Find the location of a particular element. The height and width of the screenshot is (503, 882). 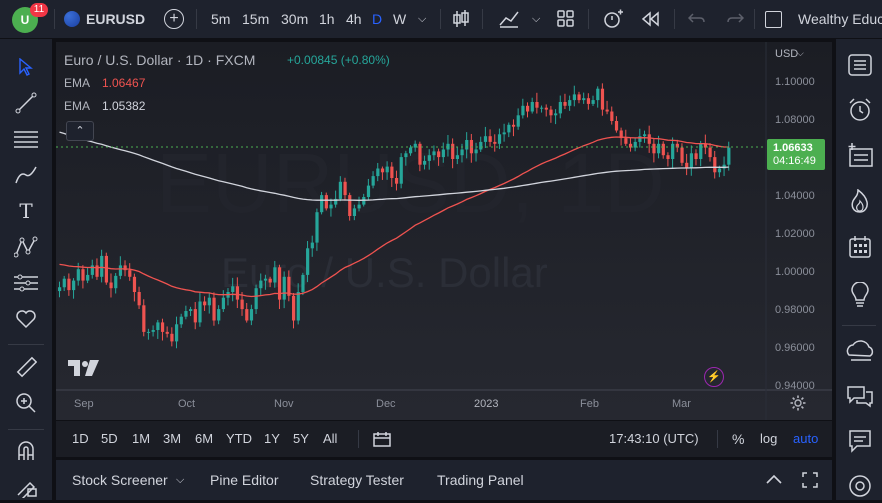

ema2-label: EMA is located at coordinates (77, 106).